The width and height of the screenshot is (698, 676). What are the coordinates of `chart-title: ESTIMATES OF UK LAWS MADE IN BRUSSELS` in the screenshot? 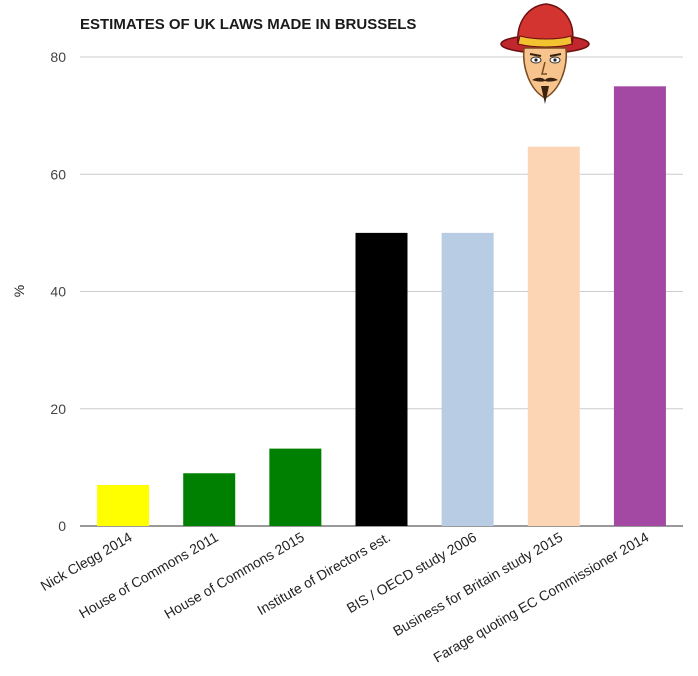 It's located at (248, 24).